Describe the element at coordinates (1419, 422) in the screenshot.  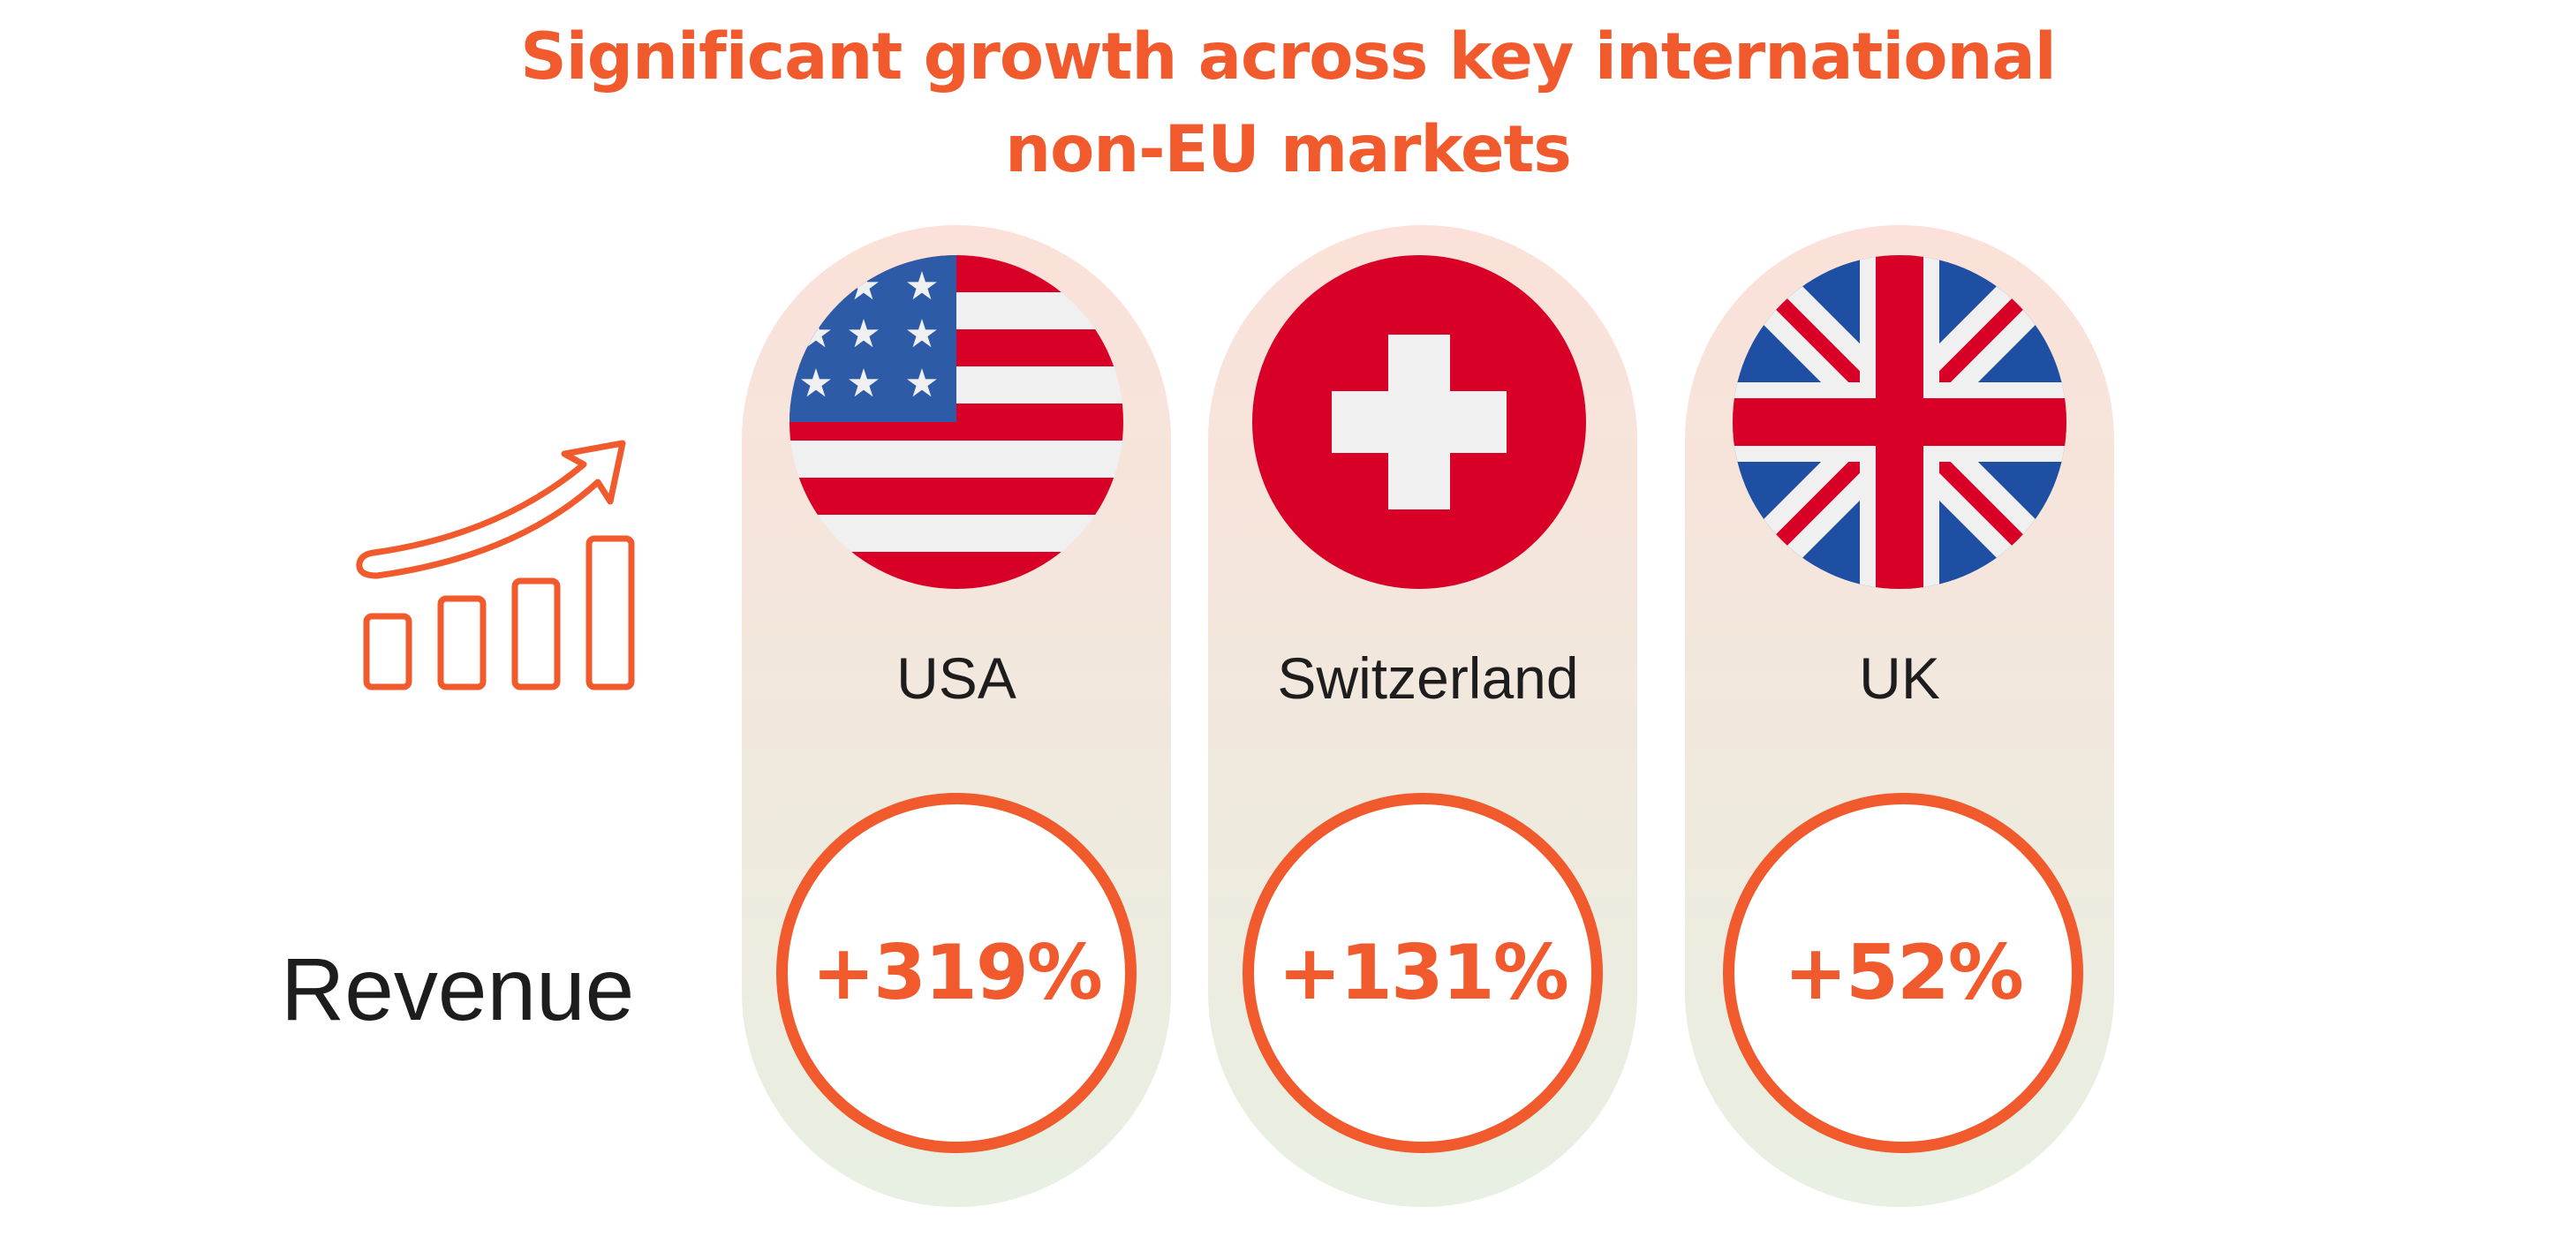
I see `switzerland-flag-icon` at that location.